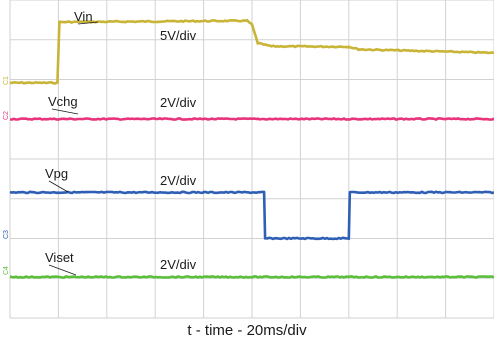 The image size is (494, 345). What do you see at coordinates (63, 101) in the screenshot?
I see `trace-label-vchg: Vchg` at bounding box center [63, 101].